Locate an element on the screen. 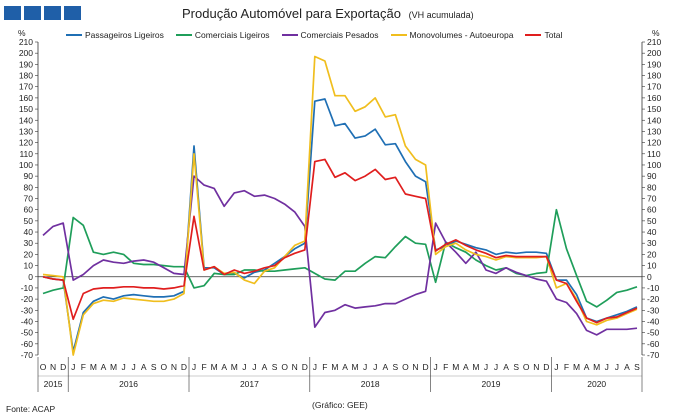 The width and height of the screenshot is (680, 418). y-tick-label-right: 30 is located at coordinates (652, 243).